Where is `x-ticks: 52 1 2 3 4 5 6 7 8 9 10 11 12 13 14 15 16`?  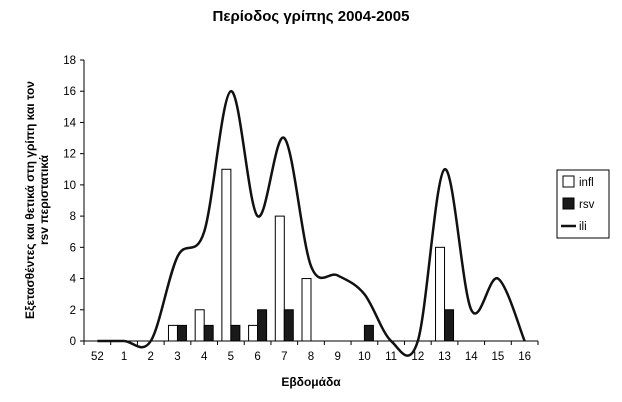
x-ticks: 52 1 2 3 4 5 6 7 8 9 10 11 12 13 14 15 16 is located at coordinates (311, 352).